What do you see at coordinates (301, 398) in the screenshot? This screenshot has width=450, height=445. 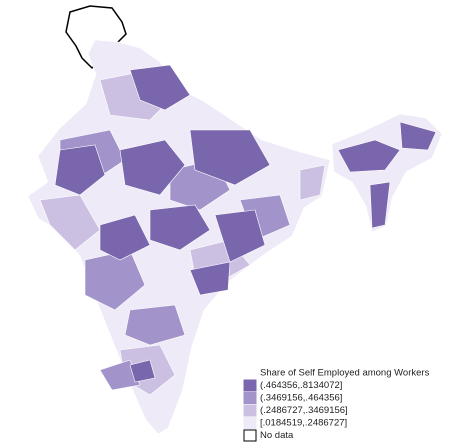 I see `legend-label: (.3469156,.464356]` at bounding box center [301, 398].